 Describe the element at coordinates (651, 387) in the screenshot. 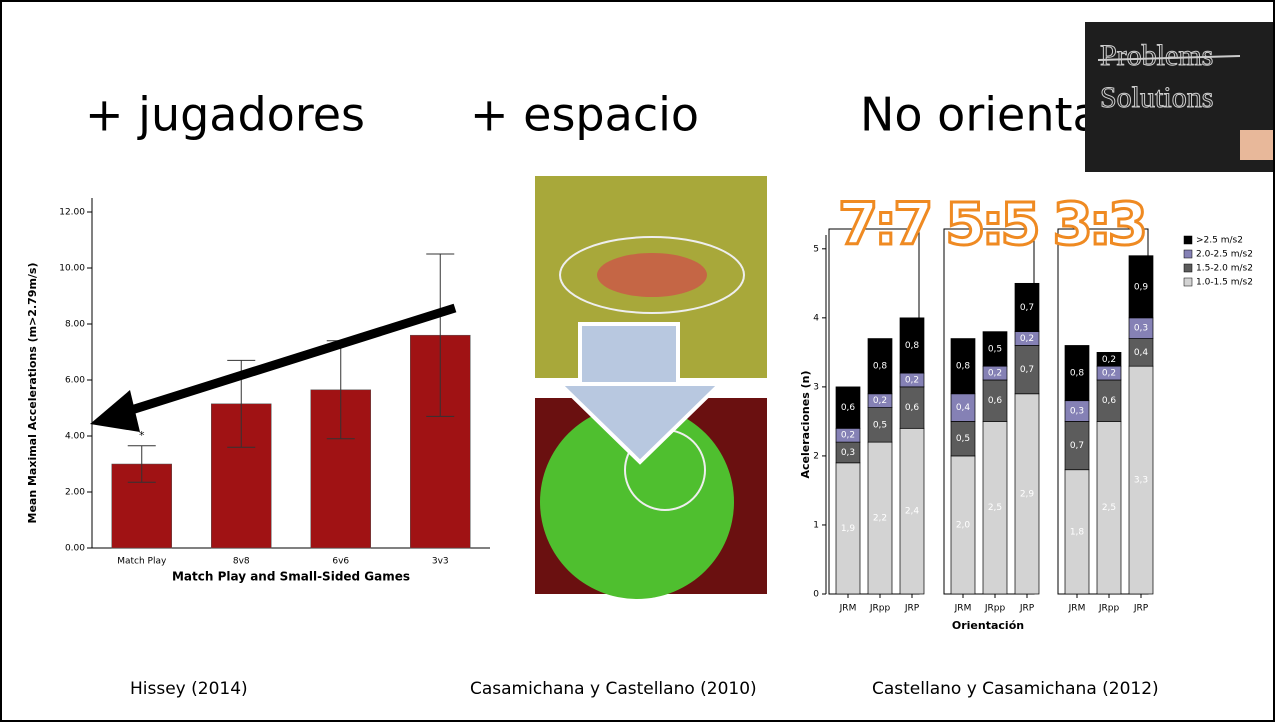

I see `field-photos` at that location.